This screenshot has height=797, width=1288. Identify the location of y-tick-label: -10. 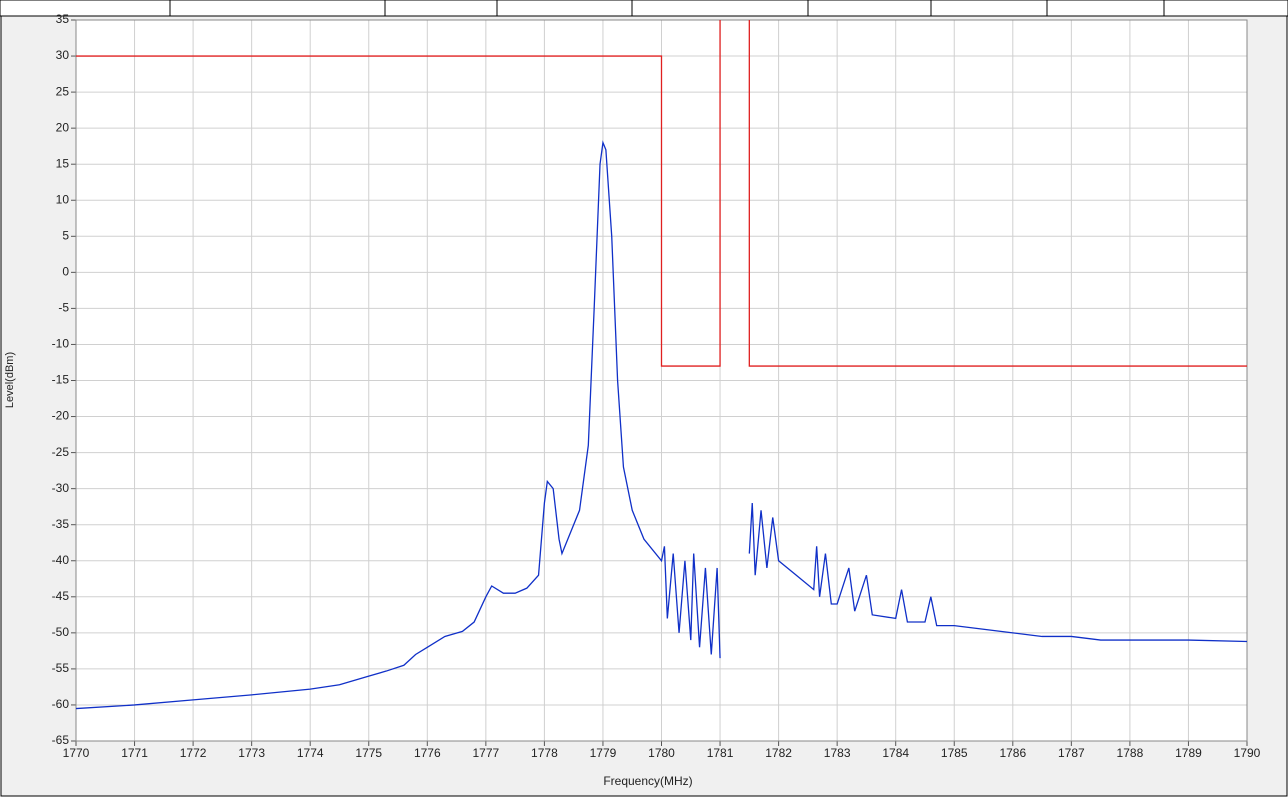
(61, 344).